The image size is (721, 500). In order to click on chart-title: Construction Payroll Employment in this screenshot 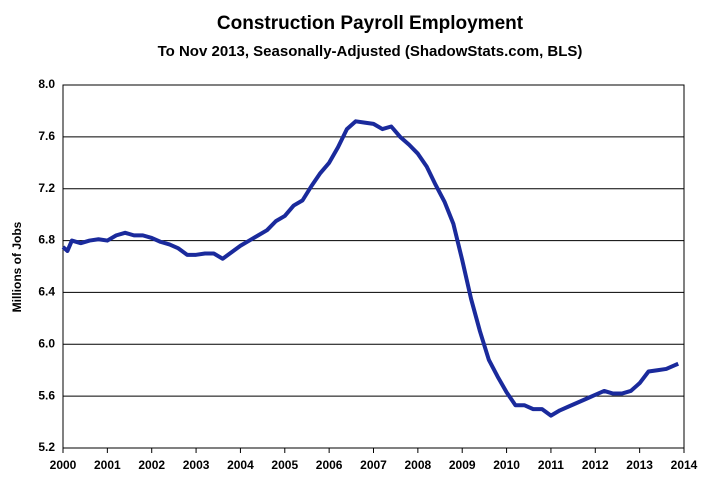, I will do `click(370, 23)`.